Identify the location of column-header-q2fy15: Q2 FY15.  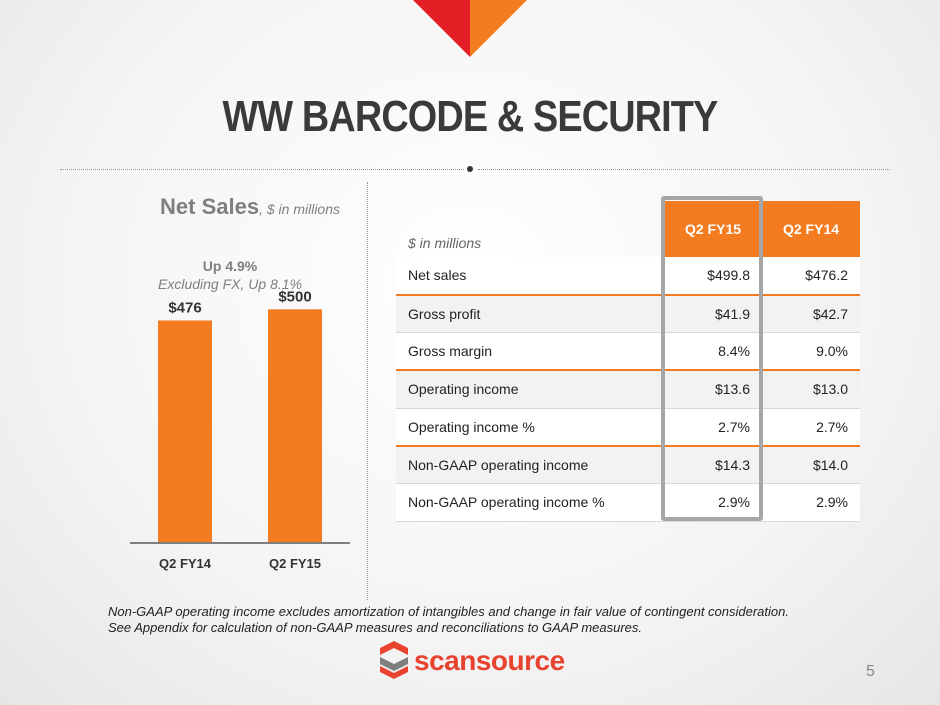
(713, 229).